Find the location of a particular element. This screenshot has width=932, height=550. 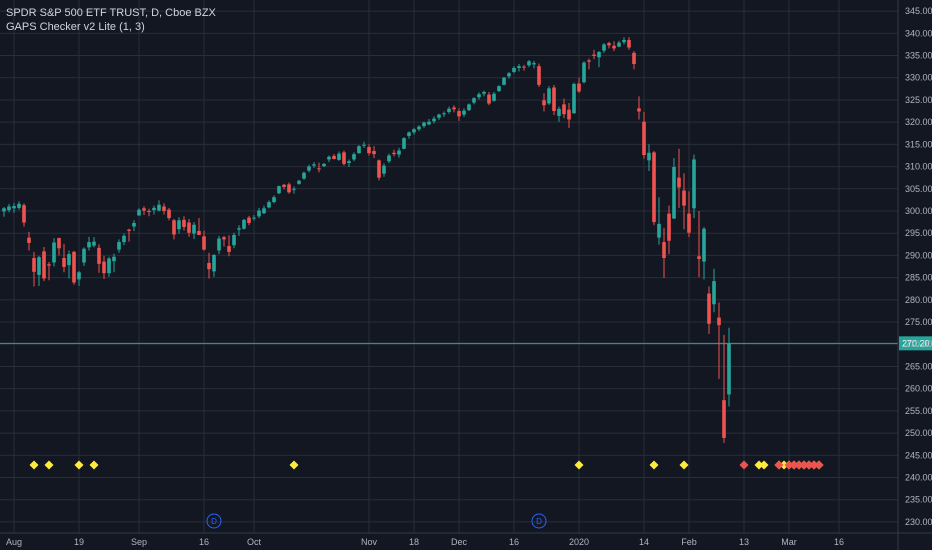

x-tick-label: Mar is located at coordinates (789, 542).